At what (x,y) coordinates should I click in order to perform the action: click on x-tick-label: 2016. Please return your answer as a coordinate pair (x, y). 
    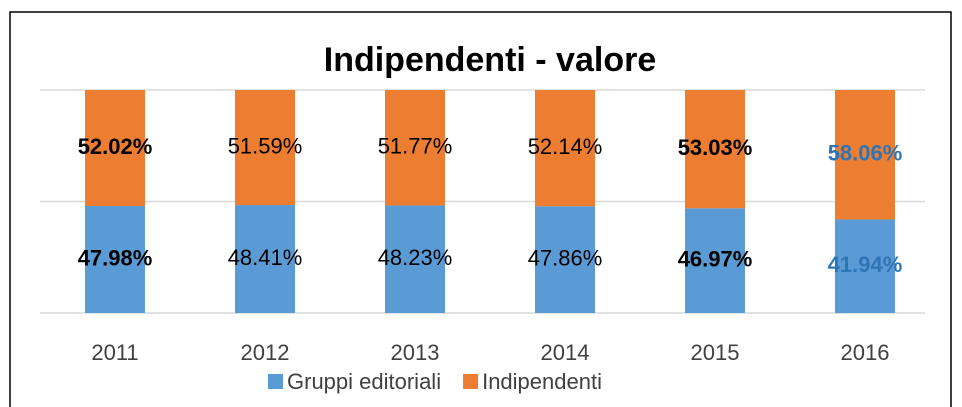
    Looking at the image, I should click on (865, 352).